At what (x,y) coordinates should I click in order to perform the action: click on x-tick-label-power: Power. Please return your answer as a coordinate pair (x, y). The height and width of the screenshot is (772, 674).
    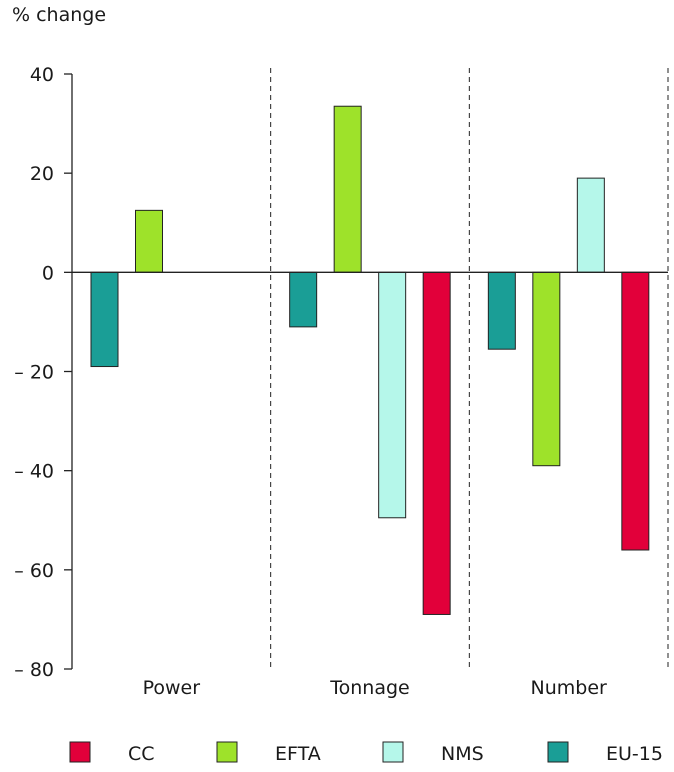
    Looking at the image, I should click on (172, 688).